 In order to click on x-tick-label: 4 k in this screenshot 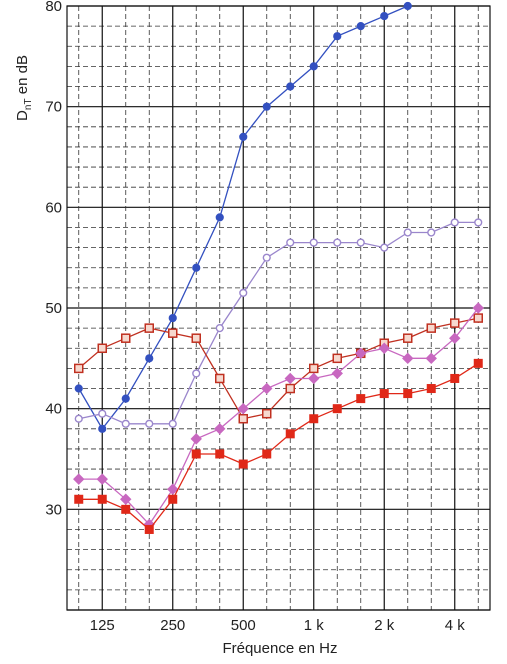, I will do `click(455, 625)`.